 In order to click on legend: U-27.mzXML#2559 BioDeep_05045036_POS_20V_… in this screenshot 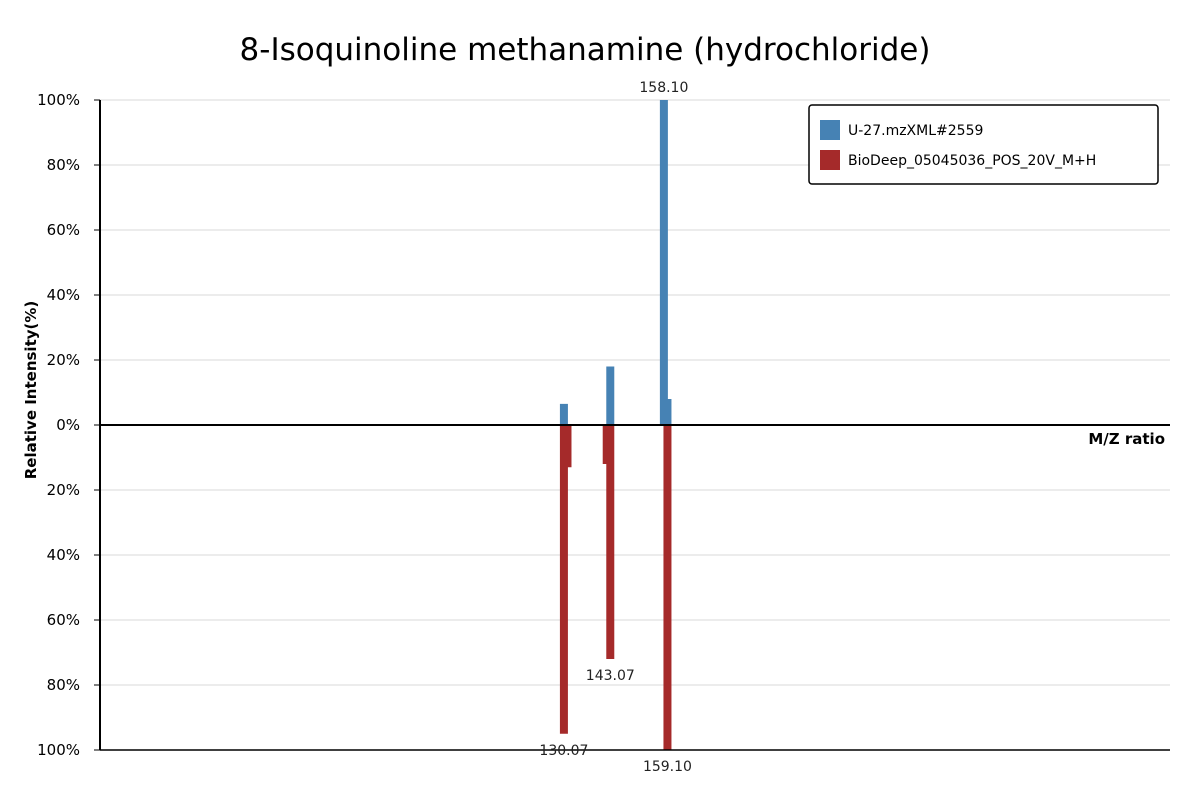, I will do `click(983, 144)`.